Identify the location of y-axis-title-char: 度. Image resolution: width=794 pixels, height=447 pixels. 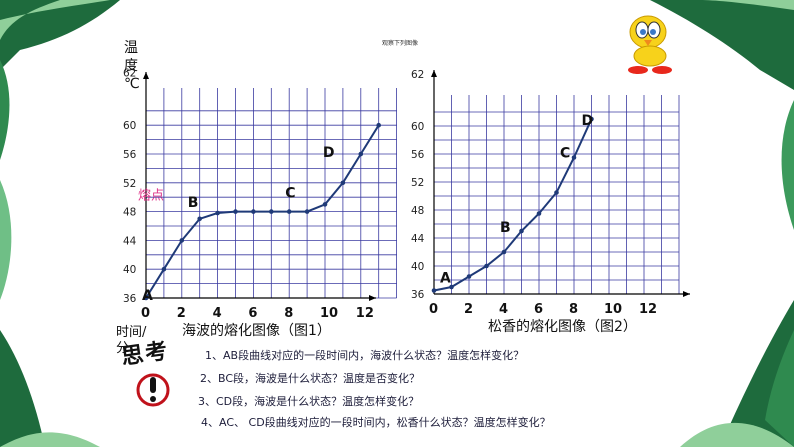
(131, 66).